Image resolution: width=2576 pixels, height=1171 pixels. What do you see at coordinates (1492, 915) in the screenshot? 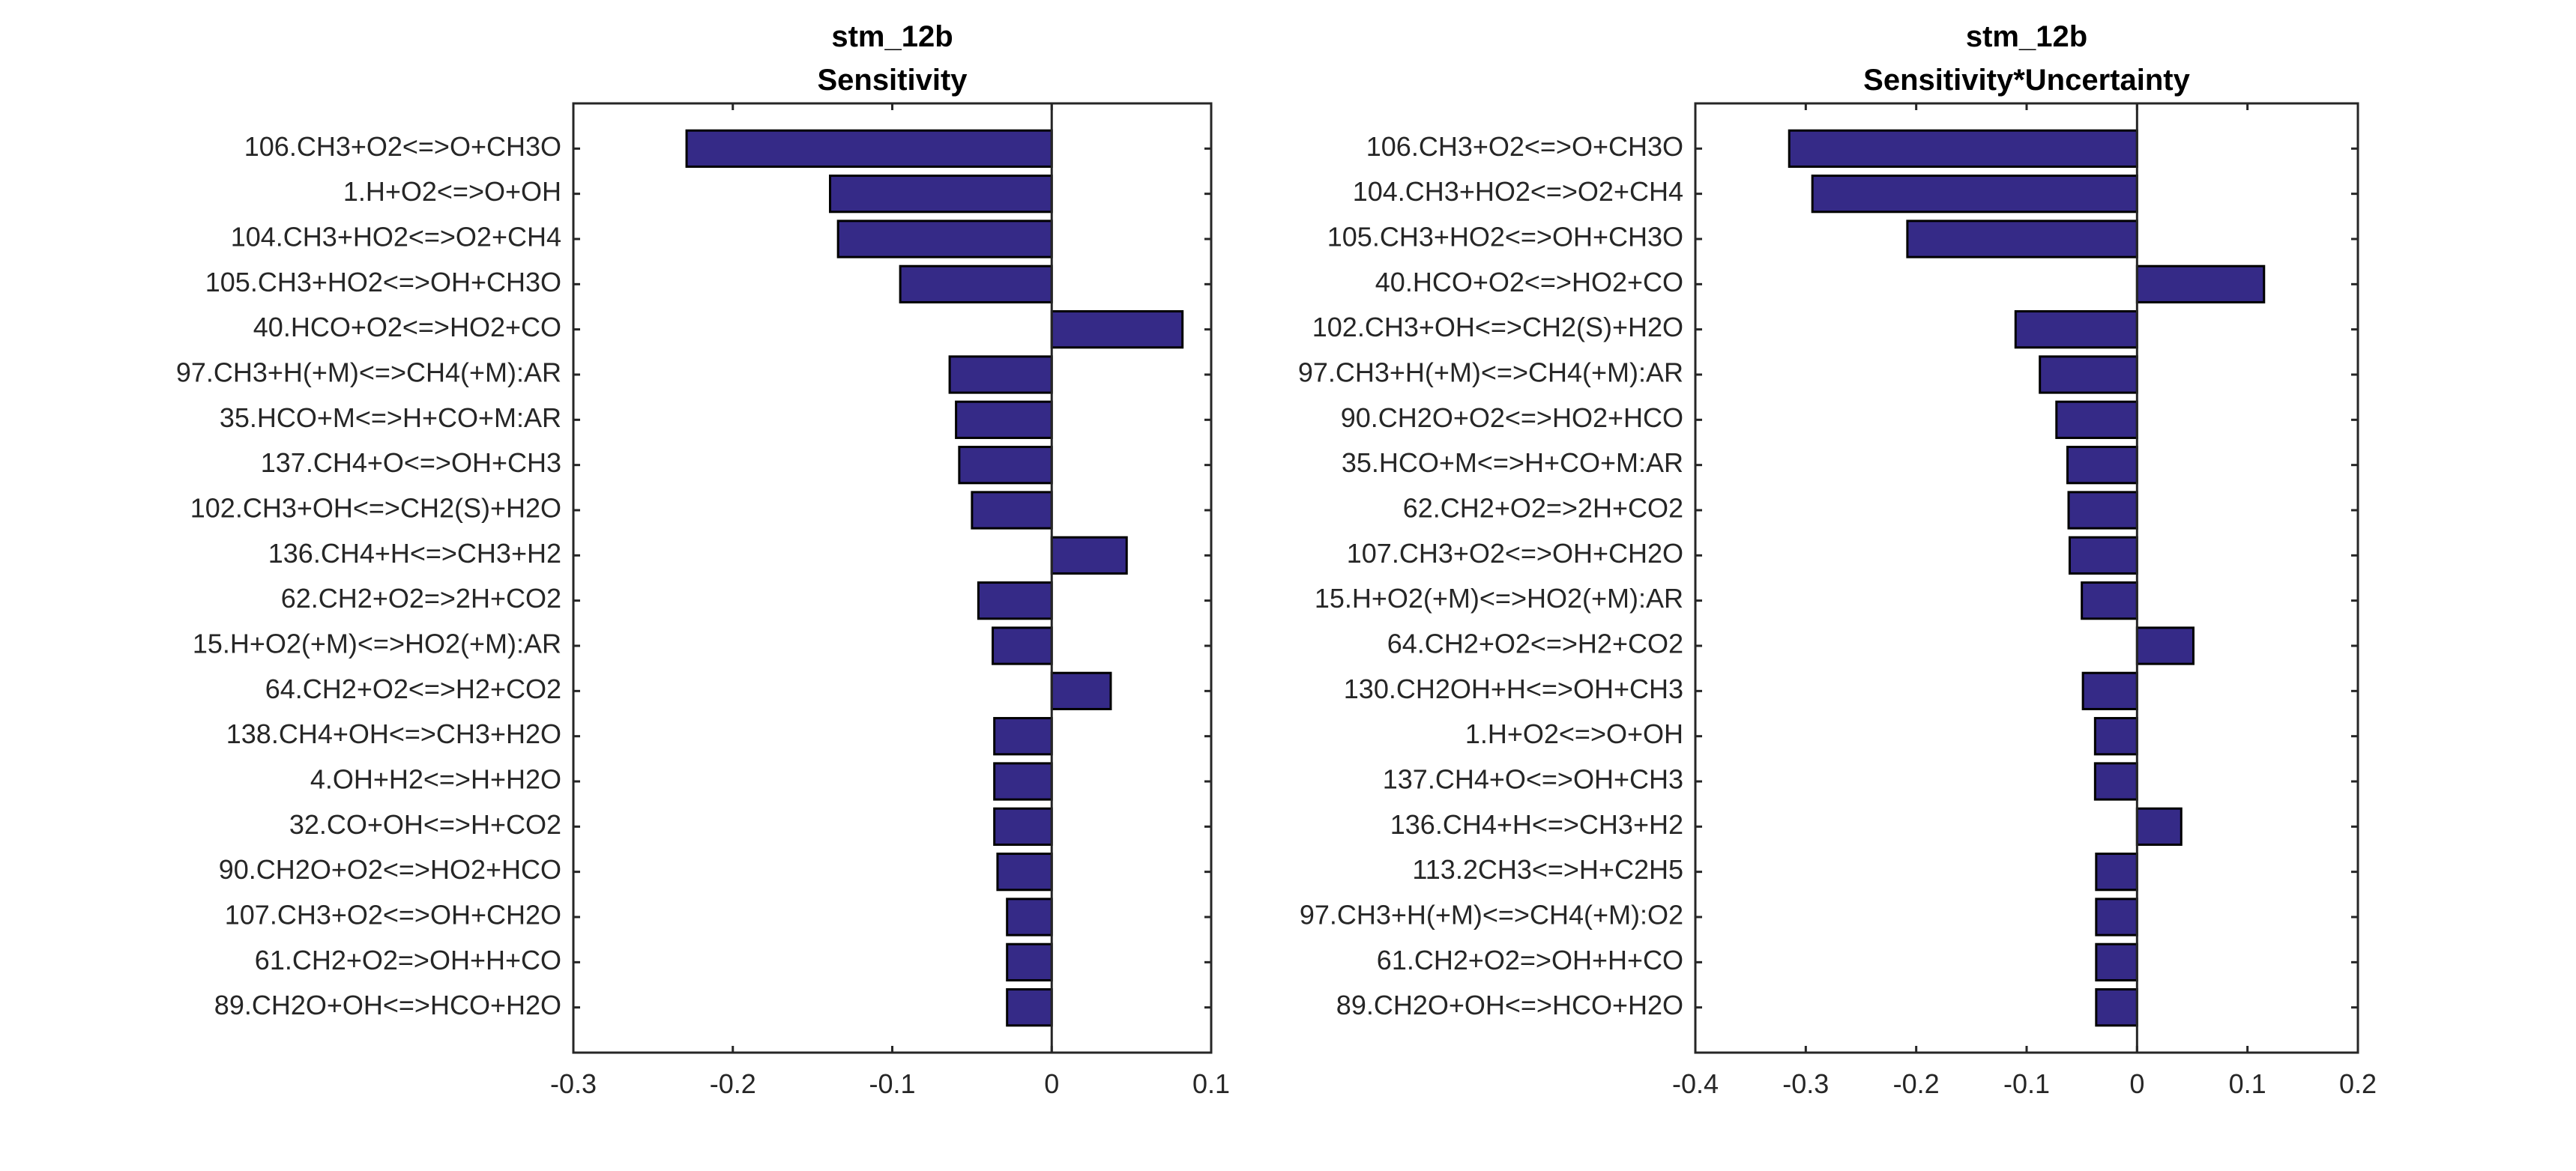
I see `y-tick-label: 97.CH3+H(+M)<=>CH4(+M):O2` at bounding box center [1492, 915].